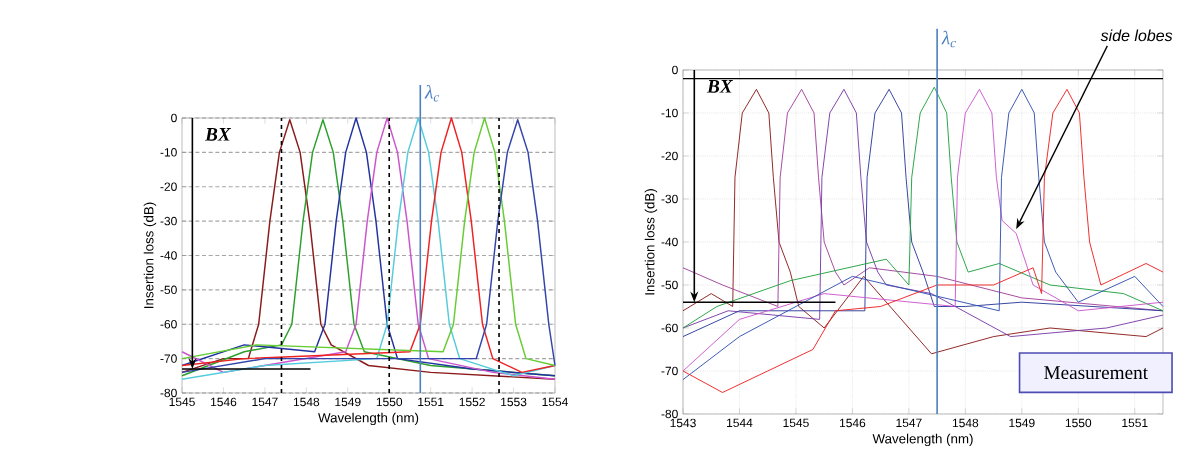 This screenshot has height=463, width=1177. What do you see at coordinates (1136, 35) in the screenshot?
I see `annotation: side lobes` at bounding box center [1136, 35].